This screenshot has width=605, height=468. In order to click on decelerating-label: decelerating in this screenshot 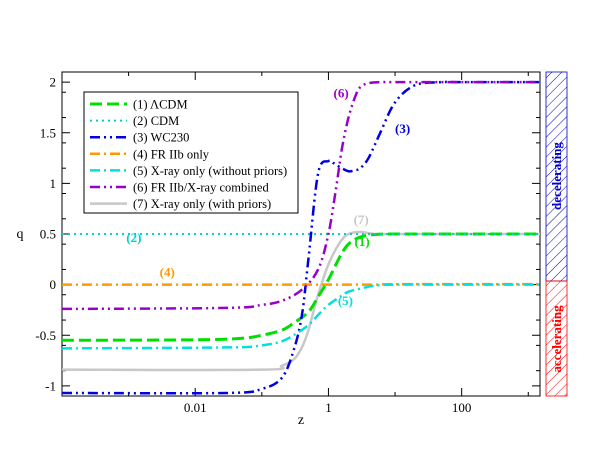, I will do `click(556, 176)`.